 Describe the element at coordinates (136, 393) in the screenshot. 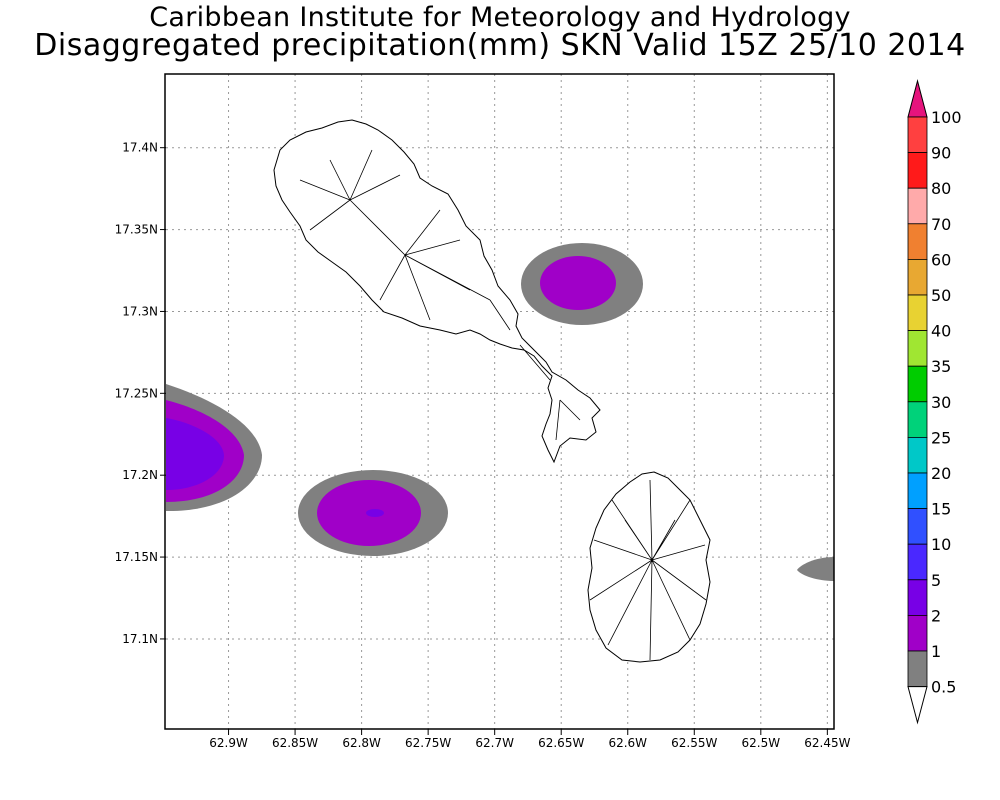

I see `lat-tick-label: 17.25N` at that location.